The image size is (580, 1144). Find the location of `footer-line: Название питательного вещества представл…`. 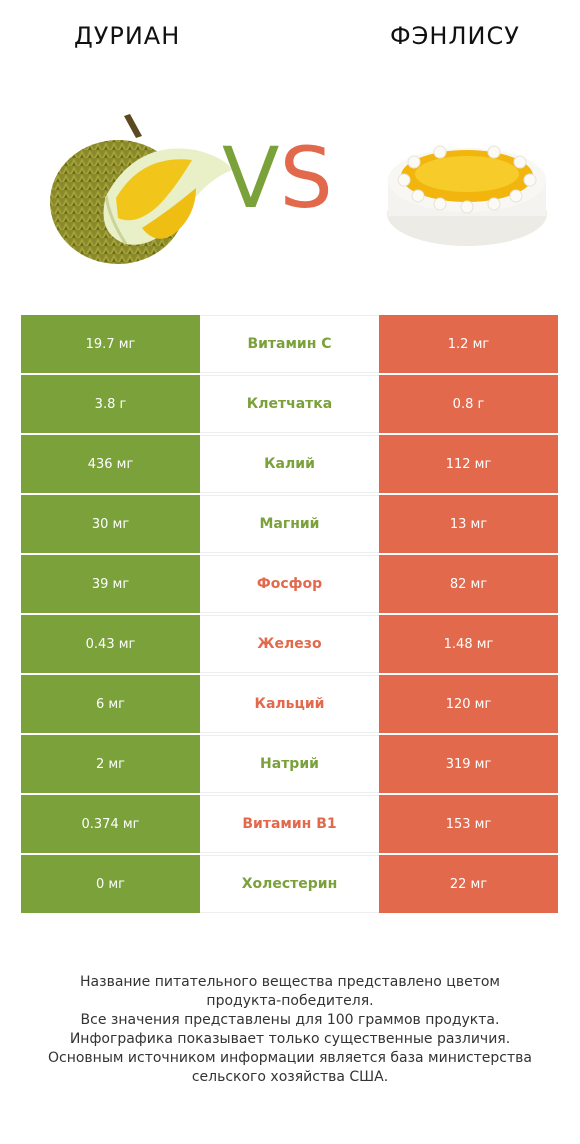

footer-line: Название питательного вещества представл… is located at coordinates (290, 982).